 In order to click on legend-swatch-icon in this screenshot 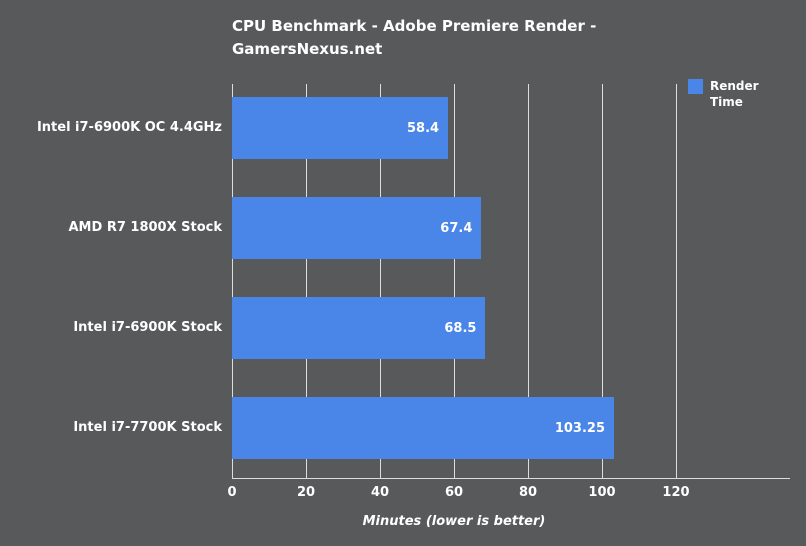, I will do `click(695, 86)`.